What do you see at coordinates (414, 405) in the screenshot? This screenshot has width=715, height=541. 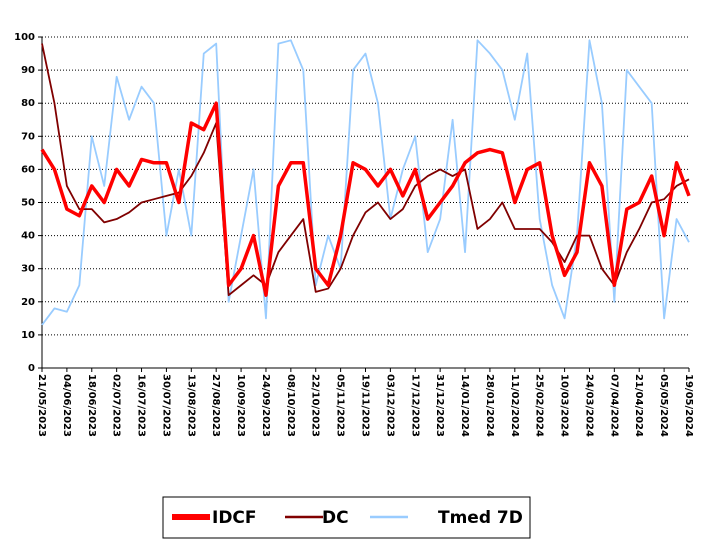 I see `x-tick-label: 17/12/2023` at bounding box center [414, 405].